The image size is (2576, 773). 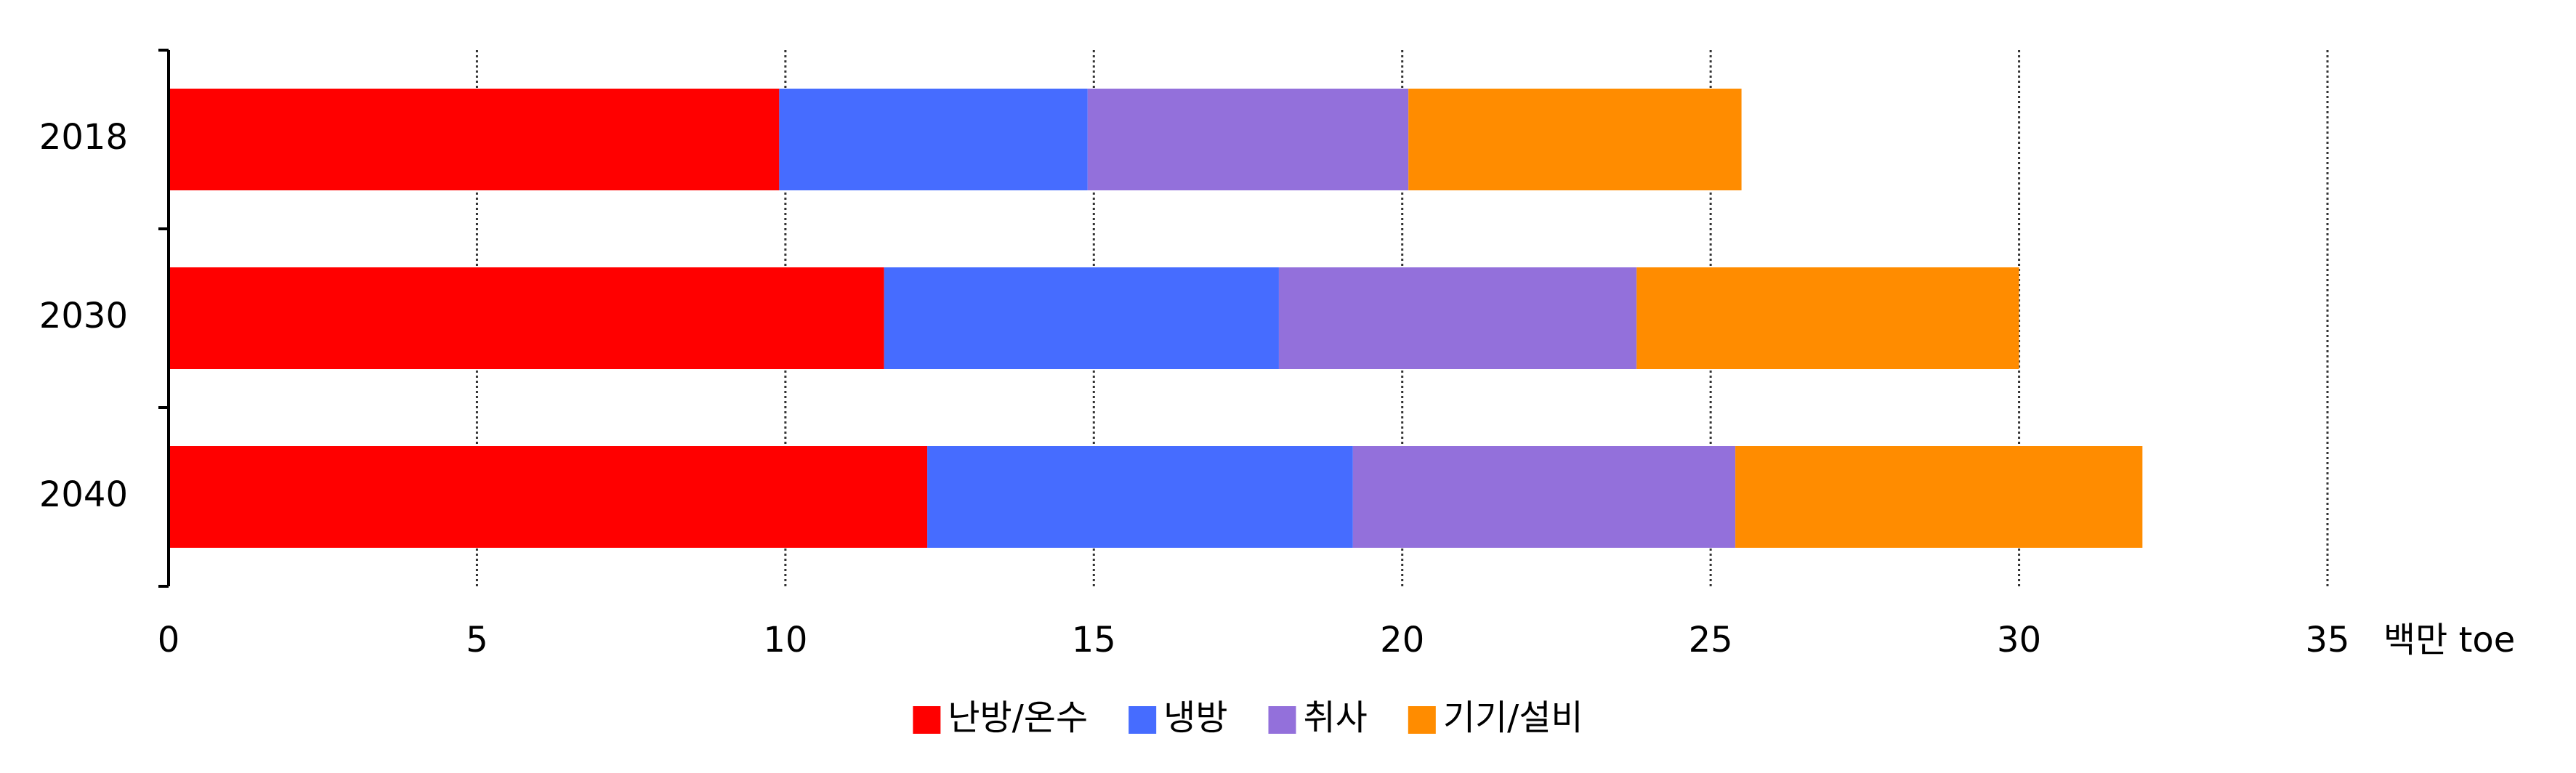 I want to click on x-tick-label: 25, so click(x=1711, y=640).